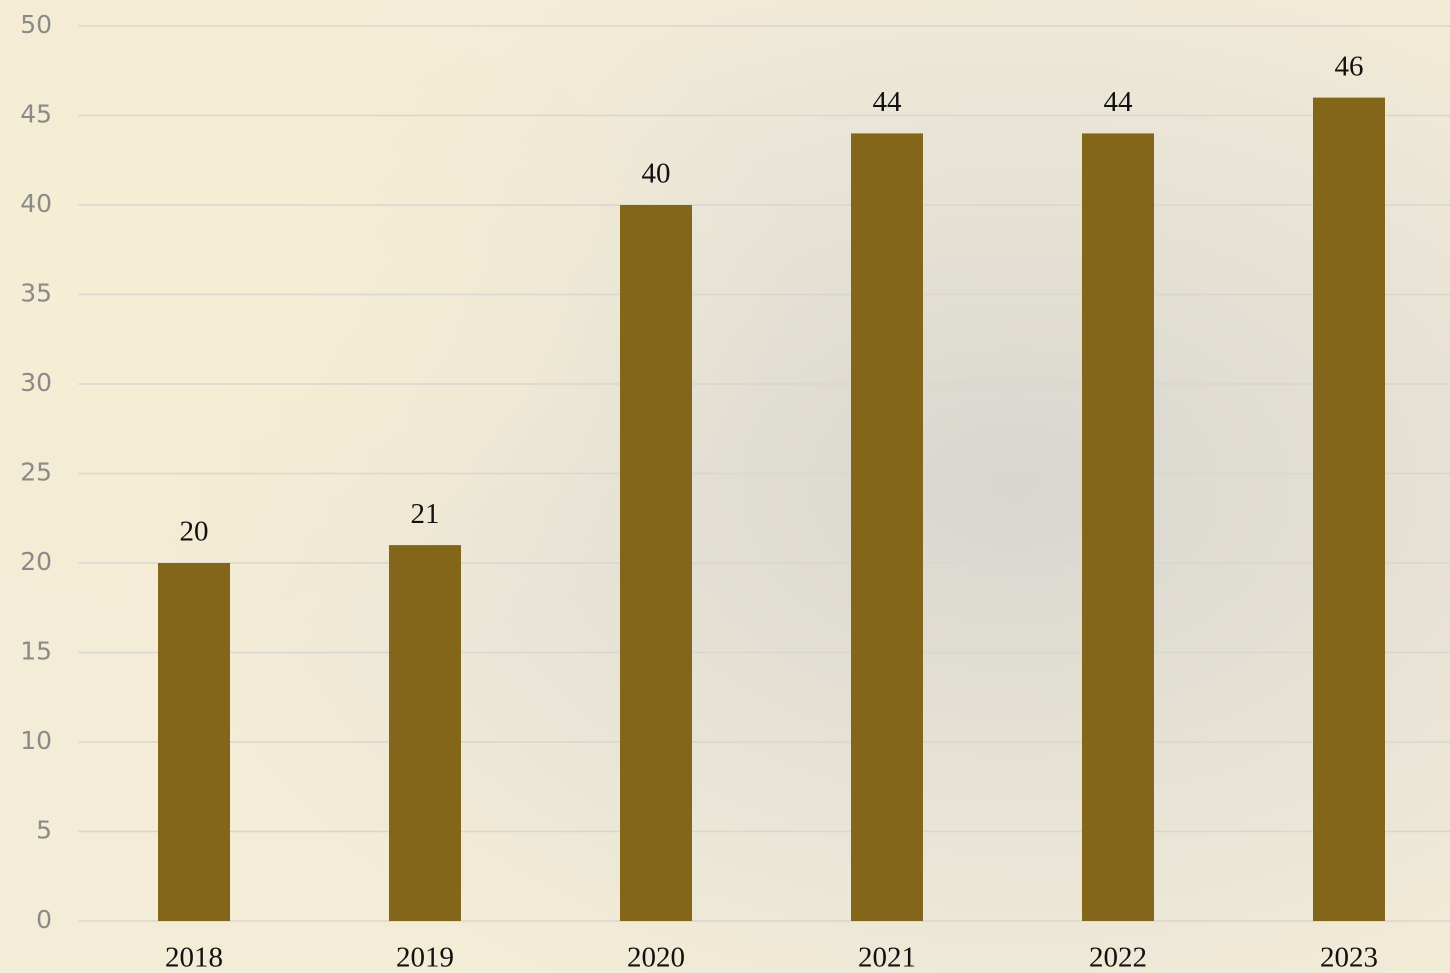 This screenshot has width=1450, height=973. Describe the element at coordinates (36, 293) in the screenshot. I see `y-tick-label: 35` at that location.